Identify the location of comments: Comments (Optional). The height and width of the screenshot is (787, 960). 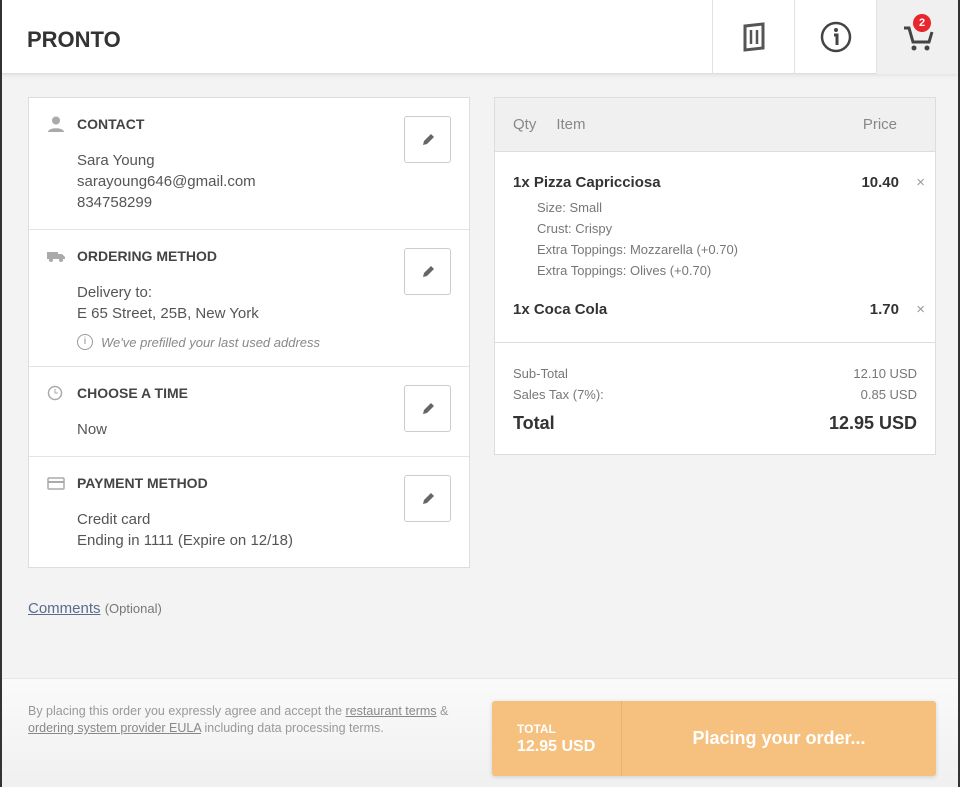
(95, 608).